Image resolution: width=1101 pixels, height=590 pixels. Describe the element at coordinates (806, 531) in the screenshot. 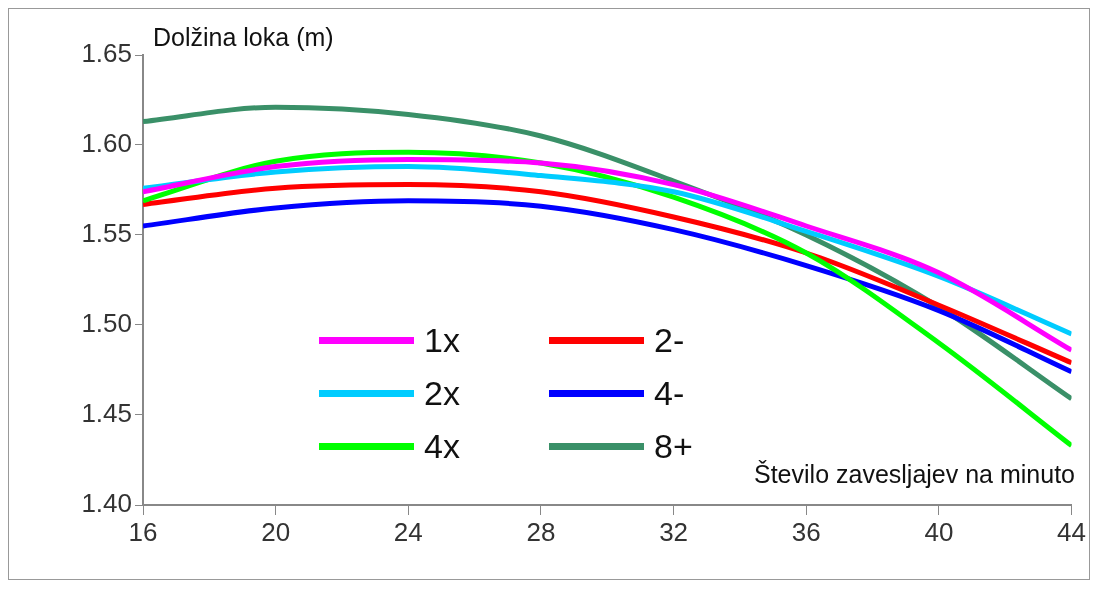

I see `x-tick-label: 36` at that location.